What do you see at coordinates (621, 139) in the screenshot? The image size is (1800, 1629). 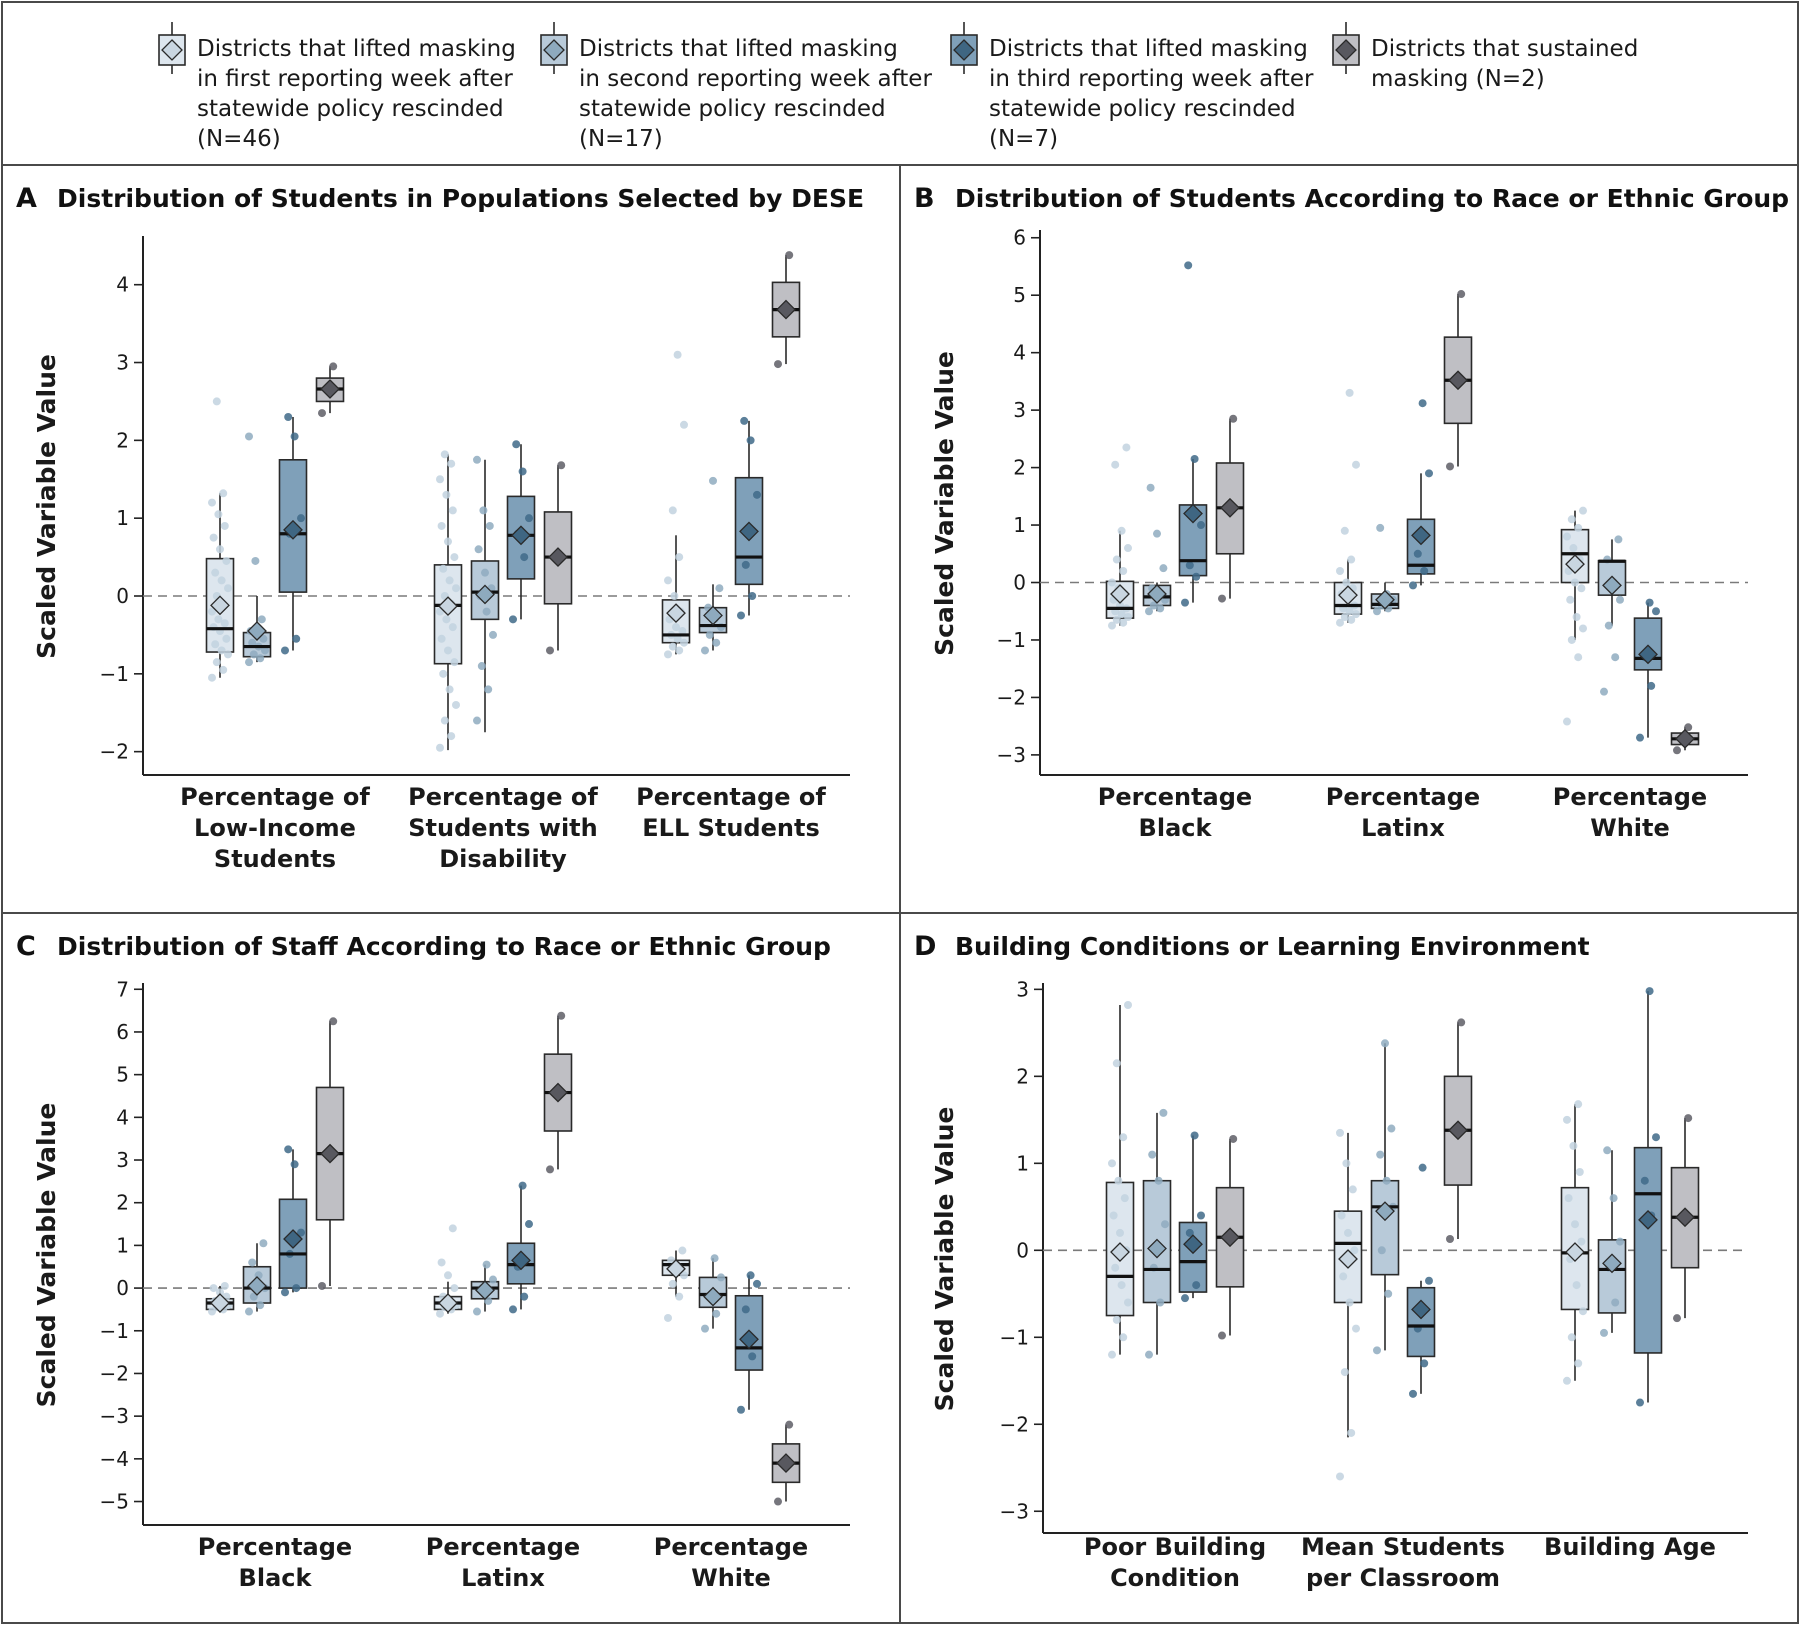 I see `legend-label-line: (N=17)` at bounding box center [621, 139].